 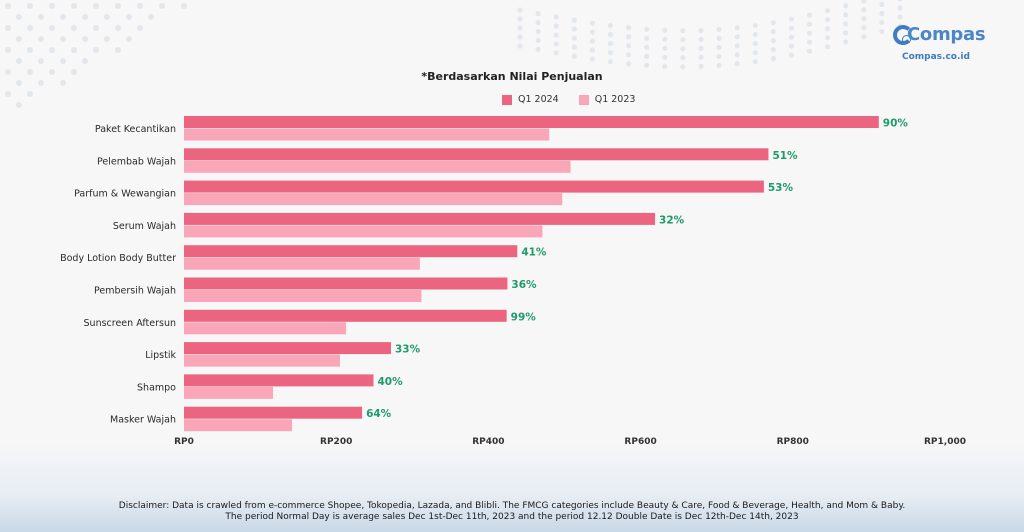 I want to click on x-tick-label: RP0, so click(x=184, y=442).